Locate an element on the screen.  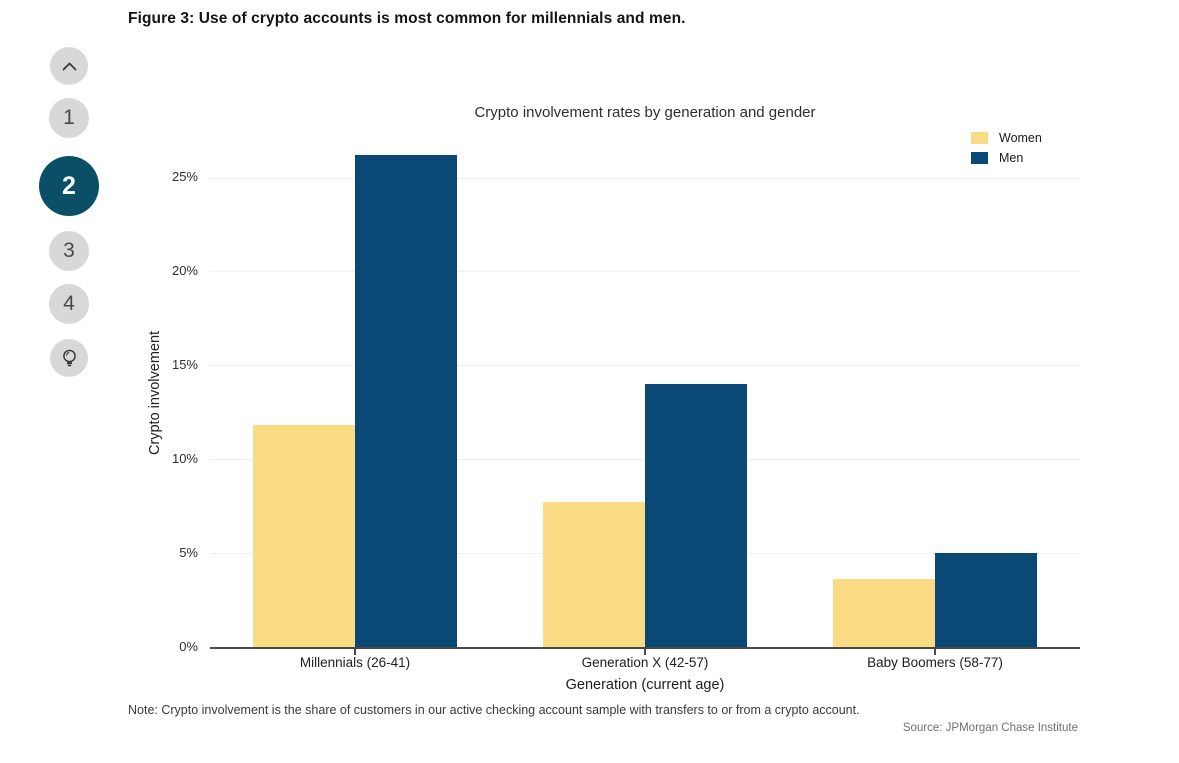
legend-item-men: Men is located at coordinates (1006, 158).